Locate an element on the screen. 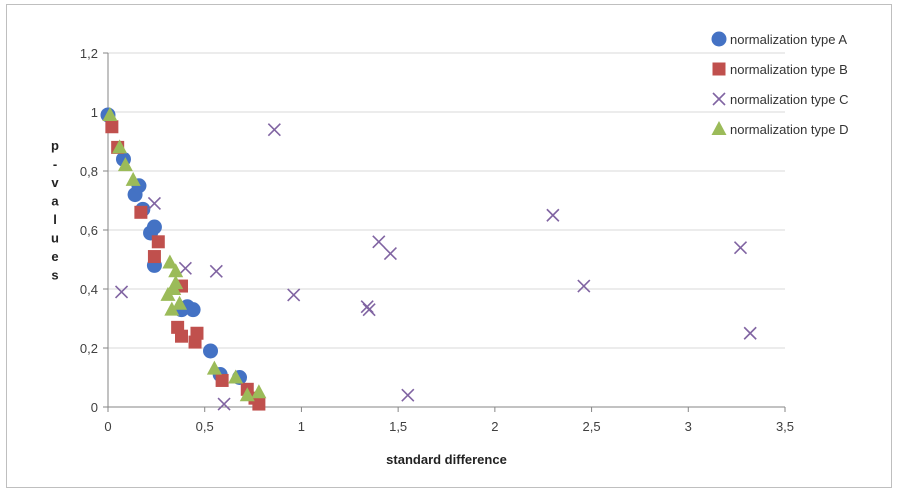  y-tick-label-1: 0,2 is located at coordinates (89, 348).